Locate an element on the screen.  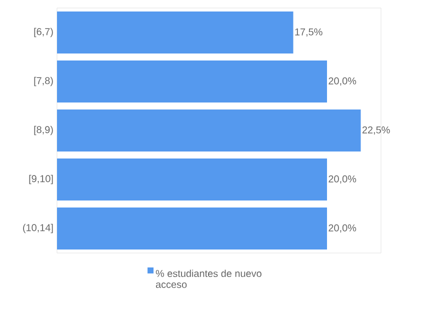
data-label: 22,5% is located at coordinates (376, 130).